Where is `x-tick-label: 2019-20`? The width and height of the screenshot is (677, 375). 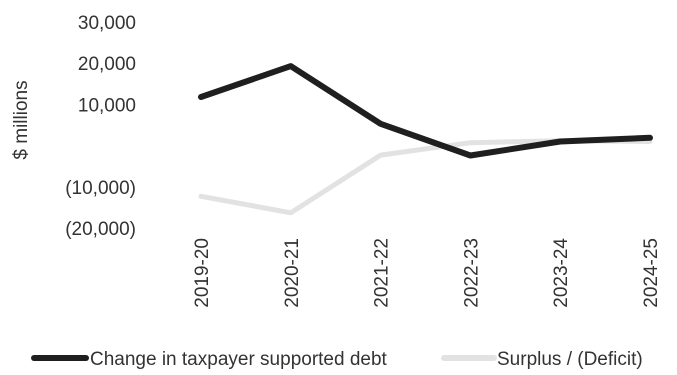 x-tick-label: 2019-20 is located at coordinates (202, 273).